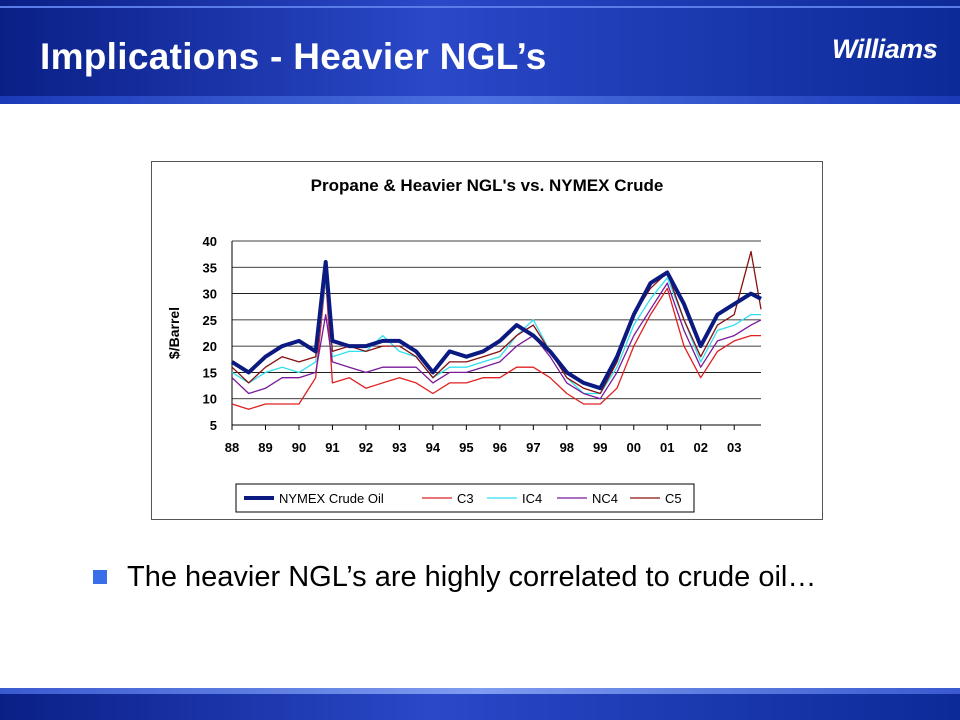  Describe the element at coordinates (293, 56) in the screenshot. I see `slide-title: Implications - Heavier NGL’s` at that location.